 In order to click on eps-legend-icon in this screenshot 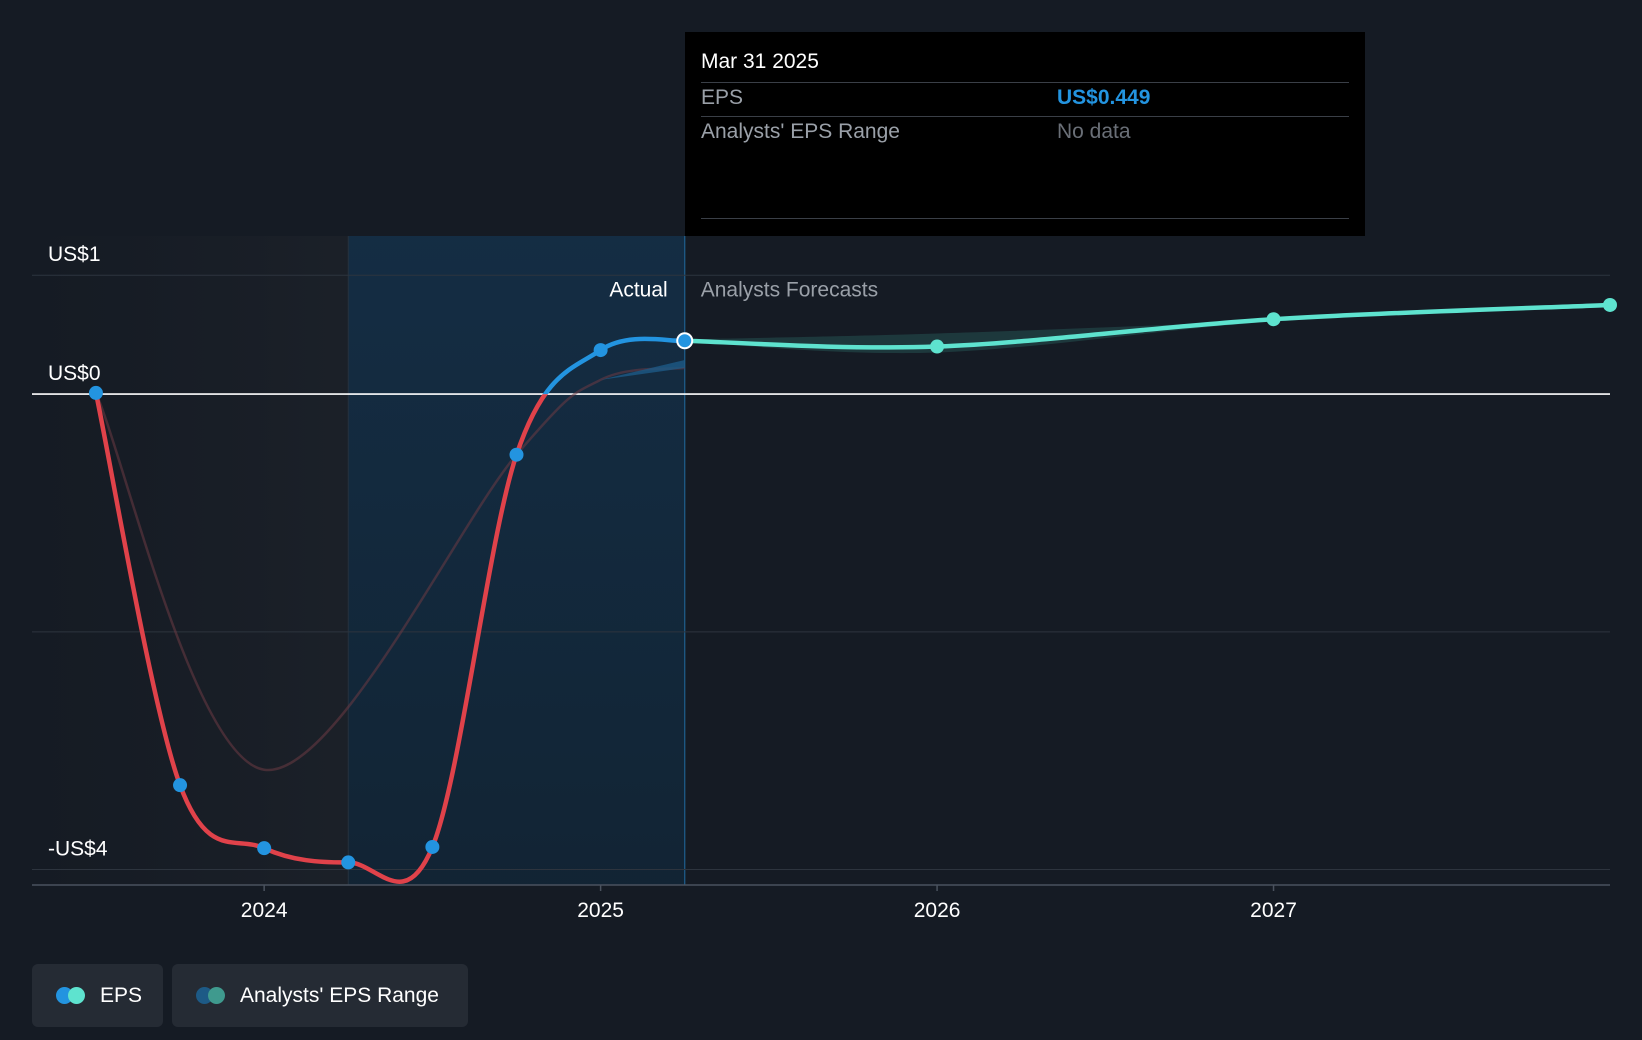, I will do `click(71, 995)`.